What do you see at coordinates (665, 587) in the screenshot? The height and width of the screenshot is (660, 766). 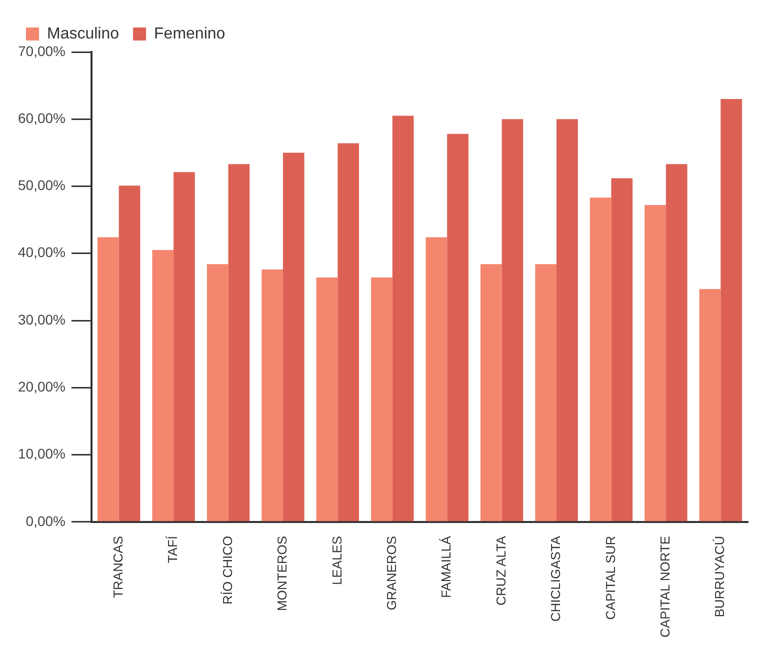 I see `x-tick-label: CAPITAL NORTE` at bounding box center [665, 587].